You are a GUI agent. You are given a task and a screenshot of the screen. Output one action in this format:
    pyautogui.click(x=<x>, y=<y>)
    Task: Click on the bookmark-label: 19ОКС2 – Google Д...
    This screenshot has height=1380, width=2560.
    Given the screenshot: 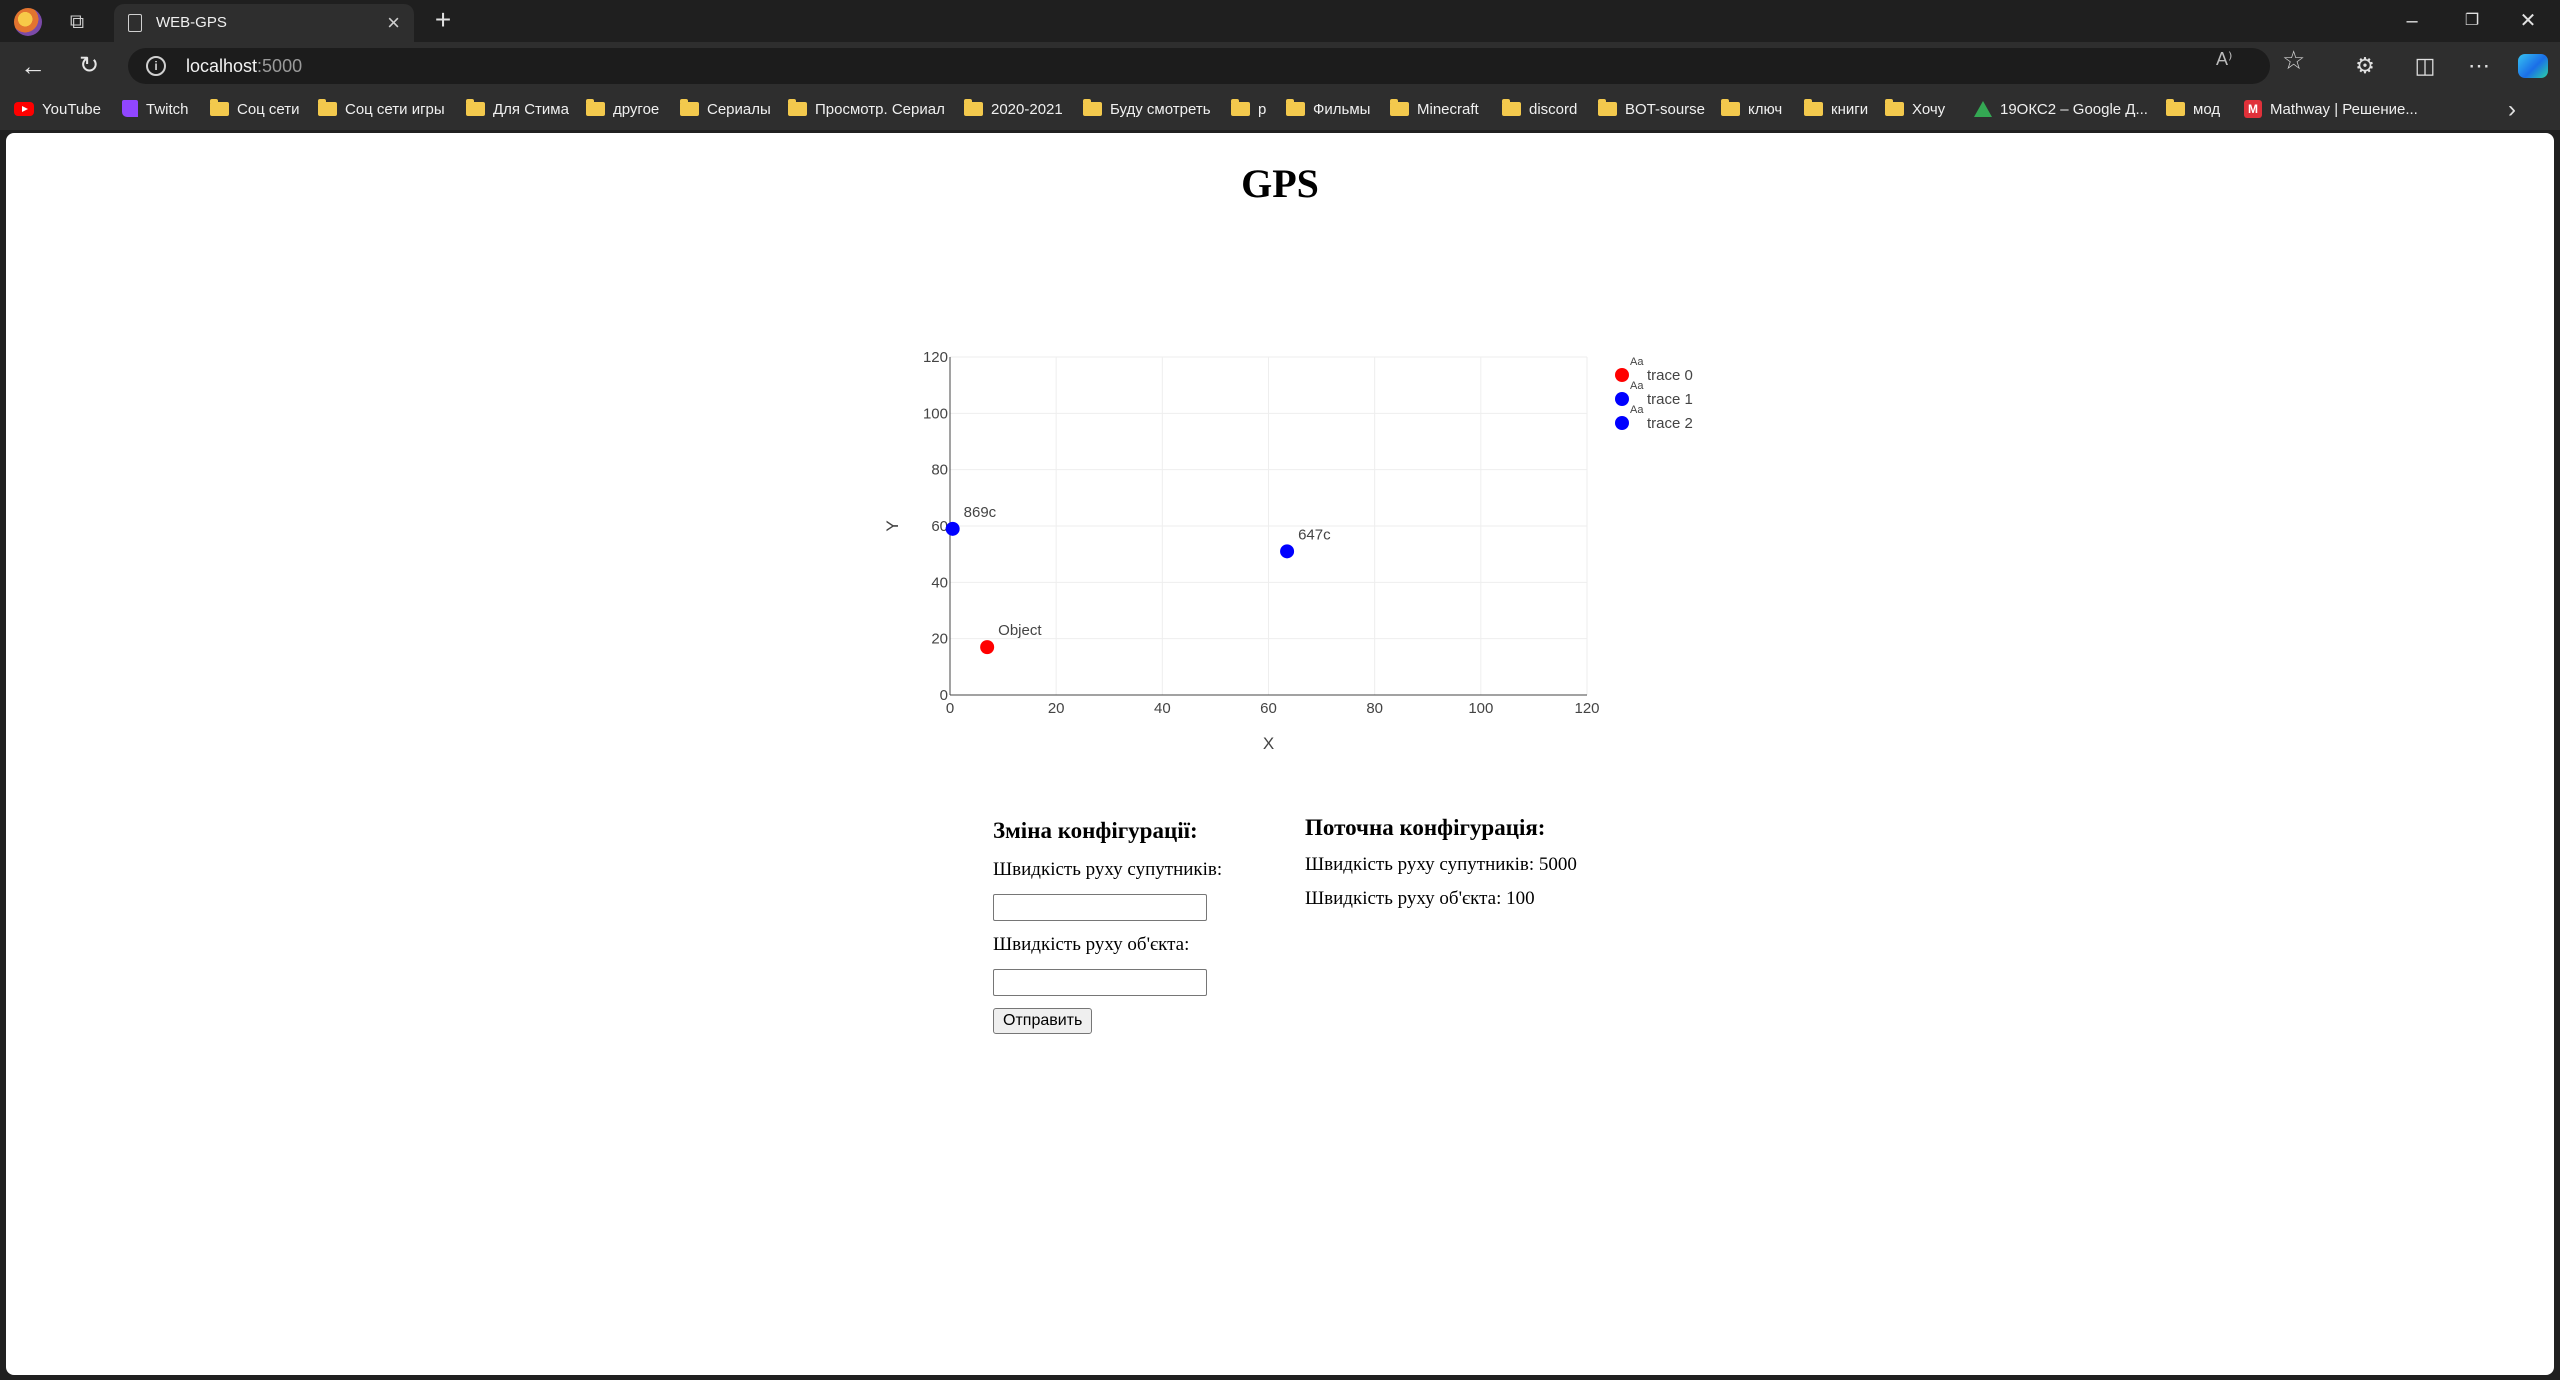 What is the action you would take?
    pyautogui.click(x=2074, y=109)
    